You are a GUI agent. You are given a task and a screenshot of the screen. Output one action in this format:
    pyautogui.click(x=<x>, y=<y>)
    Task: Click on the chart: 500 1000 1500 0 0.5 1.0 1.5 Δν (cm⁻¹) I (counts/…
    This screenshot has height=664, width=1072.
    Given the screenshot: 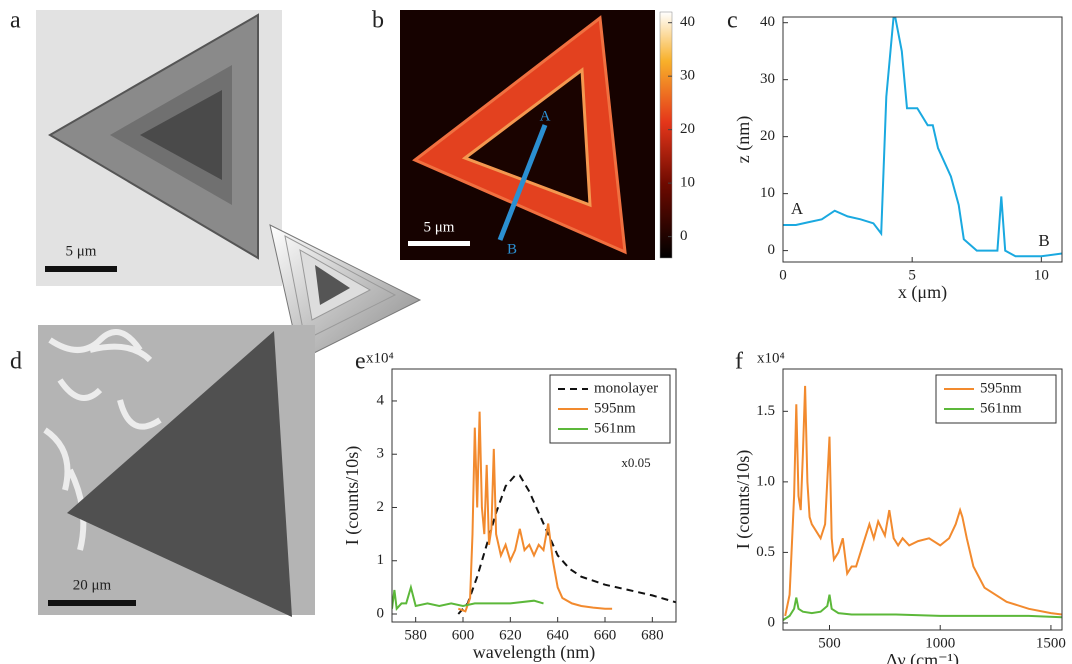 What is the action you would take?
    pyautogui.click(x=899, y=507)
    